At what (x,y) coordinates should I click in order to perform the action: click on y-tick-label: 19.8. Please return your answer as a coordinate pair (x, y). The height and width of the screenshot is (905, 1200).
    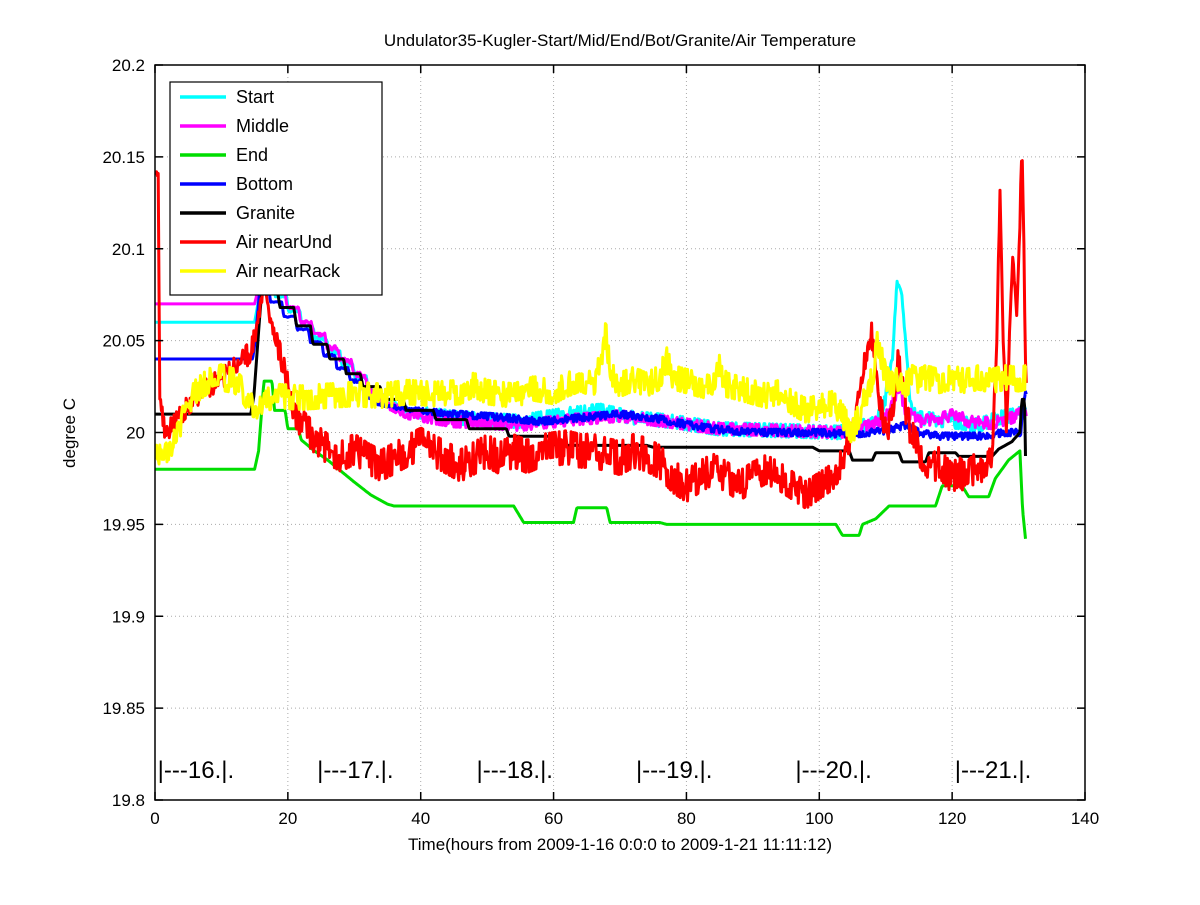
    Looking at the image, I should click on (128, 800).